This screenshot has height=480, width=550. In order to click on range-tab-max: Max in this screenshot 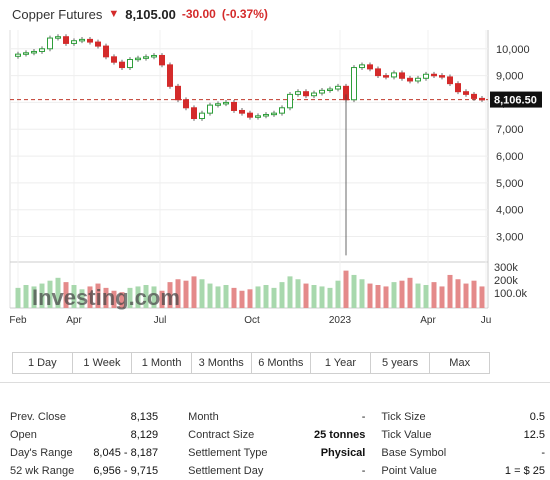, I will do `click(460, 363)`.